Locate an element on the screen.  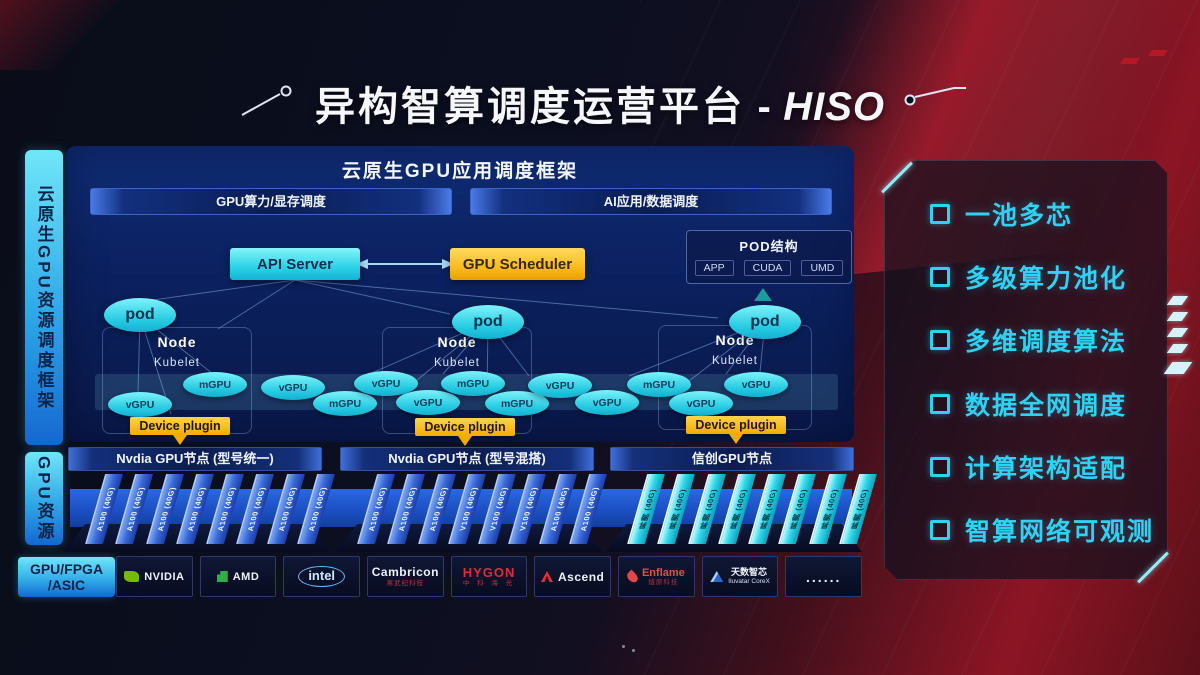
kubelet-3-label: Kubelet is located at coordinates (734, 361).